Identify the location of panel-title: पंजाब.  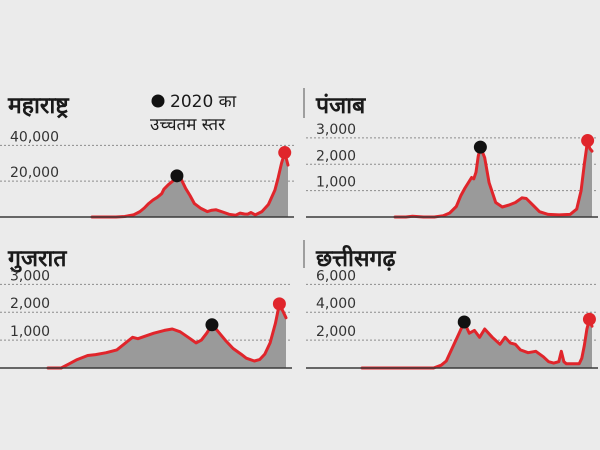
(340, 106).